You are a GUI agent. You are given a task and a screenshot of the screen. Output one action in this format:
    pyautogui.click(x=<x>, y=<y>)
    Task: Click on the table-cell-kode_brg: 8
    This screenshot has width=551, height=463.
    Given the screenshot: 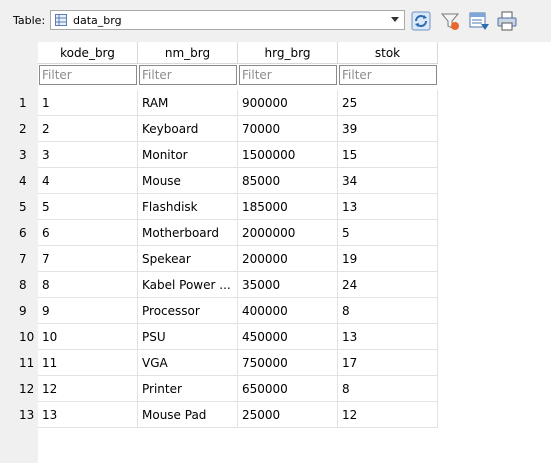 What is the action you would take?
    pyautogui.click(x=88, y=285)
    